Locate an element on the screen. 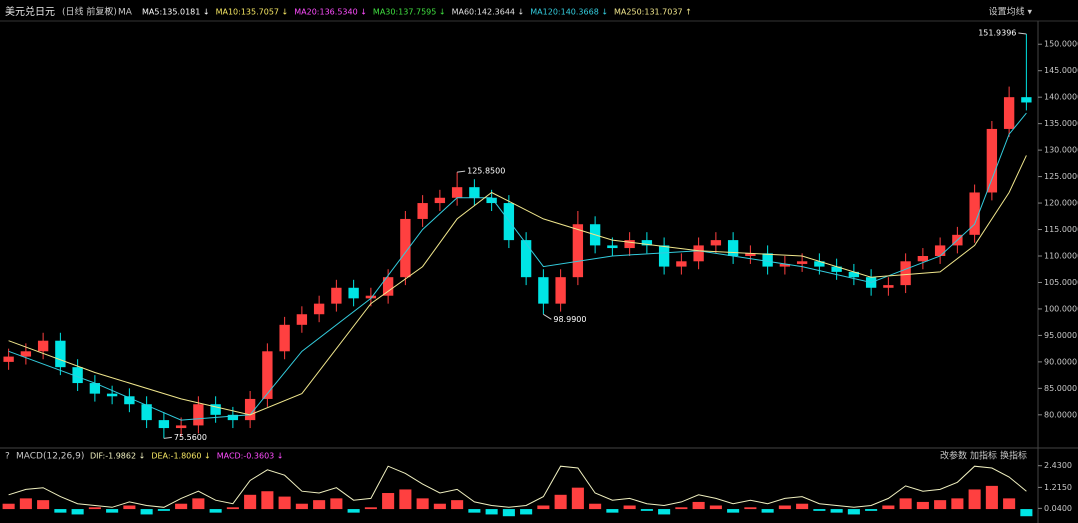  y-tick-label: 110.0000 is located at coordinates (1061, 256).